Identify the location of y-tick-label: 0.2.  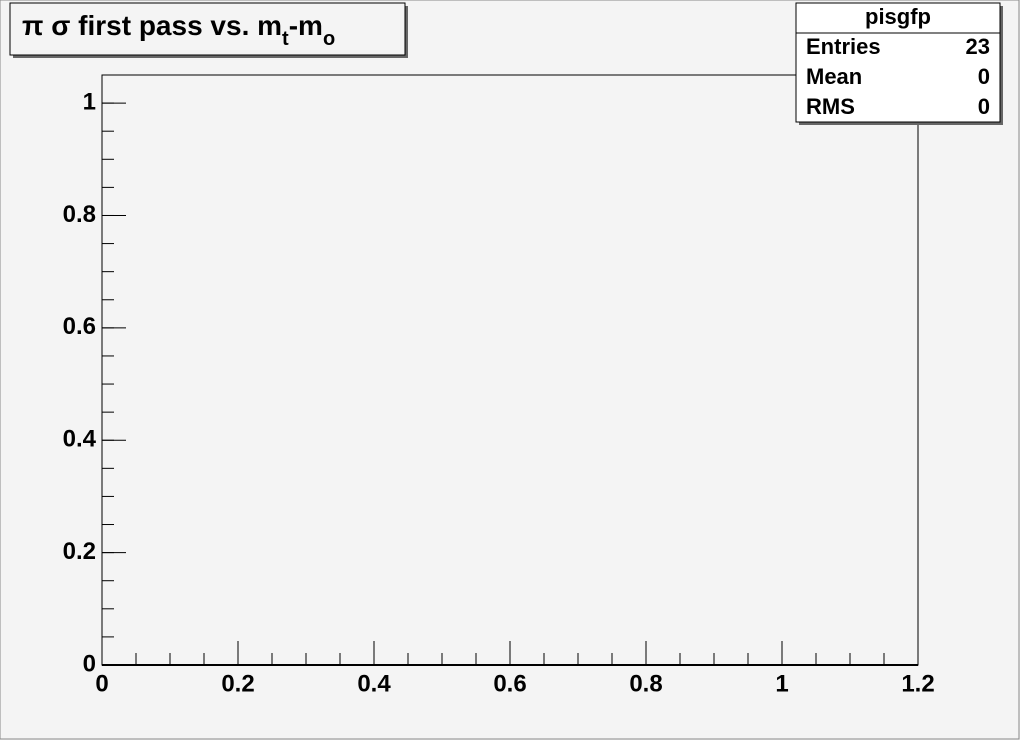
(79, 551).